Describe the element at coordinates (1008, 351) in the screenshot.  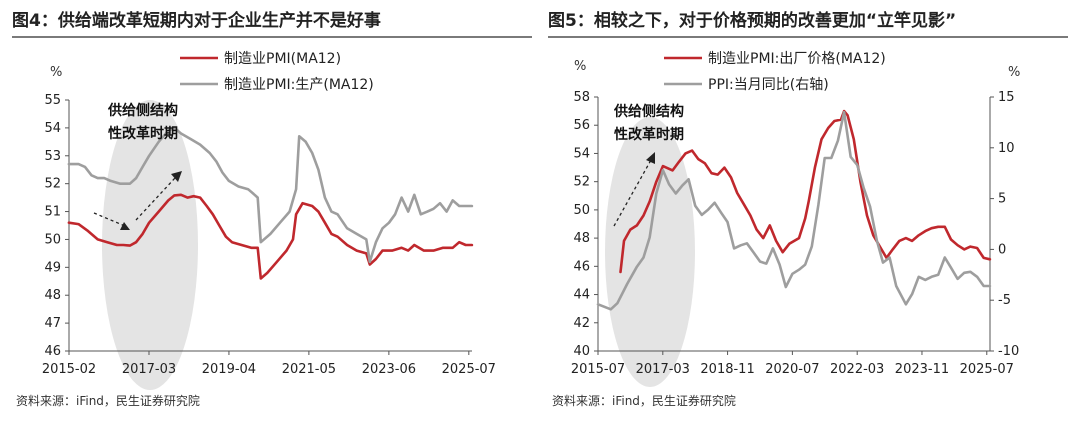
I see `y2-tick-label: -10` at that location.